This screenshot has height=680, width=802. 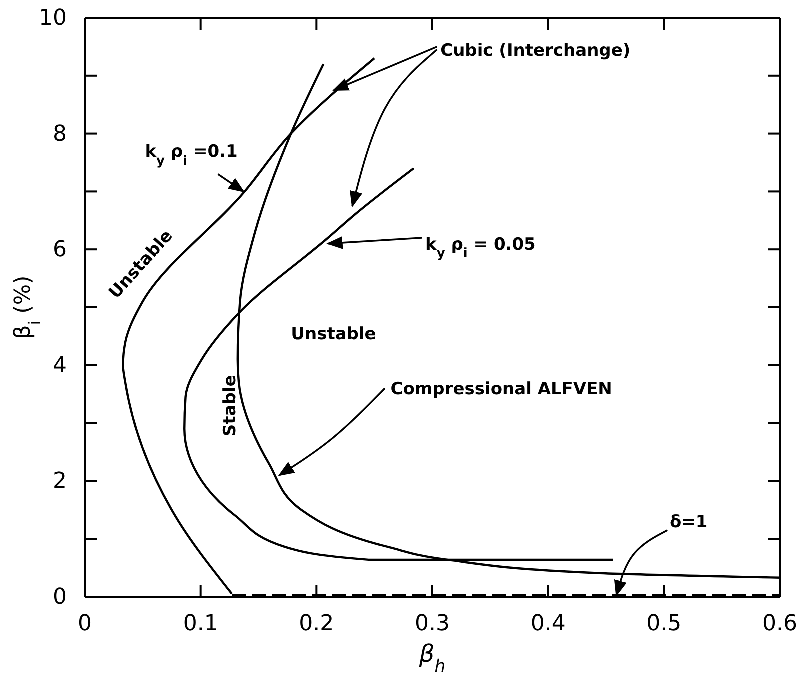 I want to click on annotation: Cubic (Interchange), so click(x=535, y=50).